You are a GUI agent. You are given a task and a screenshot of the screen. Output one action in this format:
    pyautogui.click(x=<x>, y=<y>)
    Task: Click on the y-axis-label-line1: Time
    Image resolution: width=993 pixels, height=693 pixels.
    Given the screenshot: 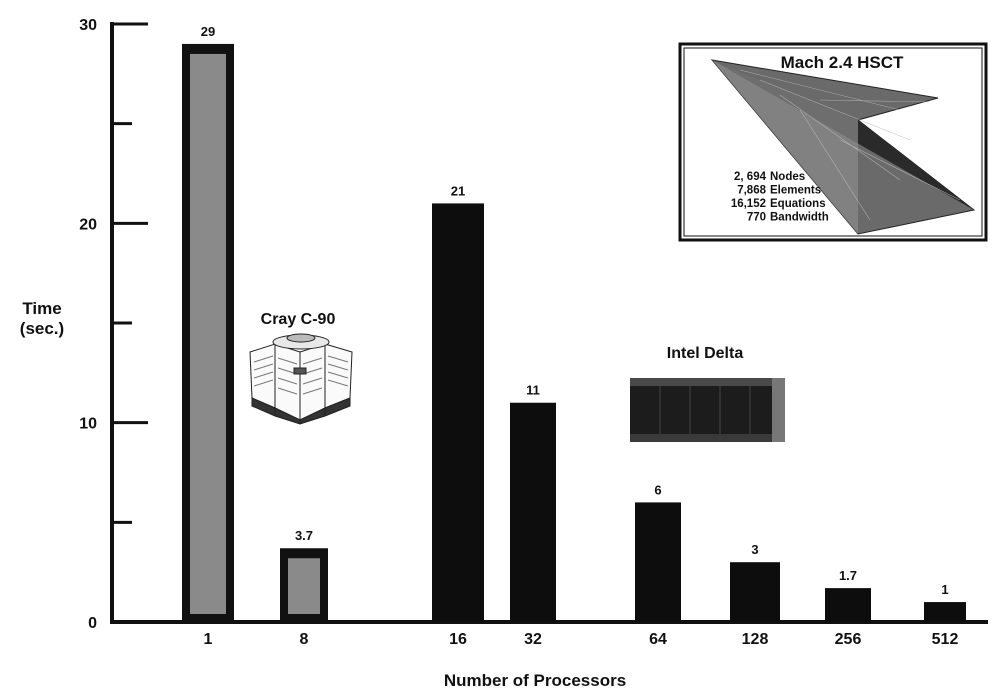 What is the action you would take?
    pyautogui.click(x=41, y=308)
    